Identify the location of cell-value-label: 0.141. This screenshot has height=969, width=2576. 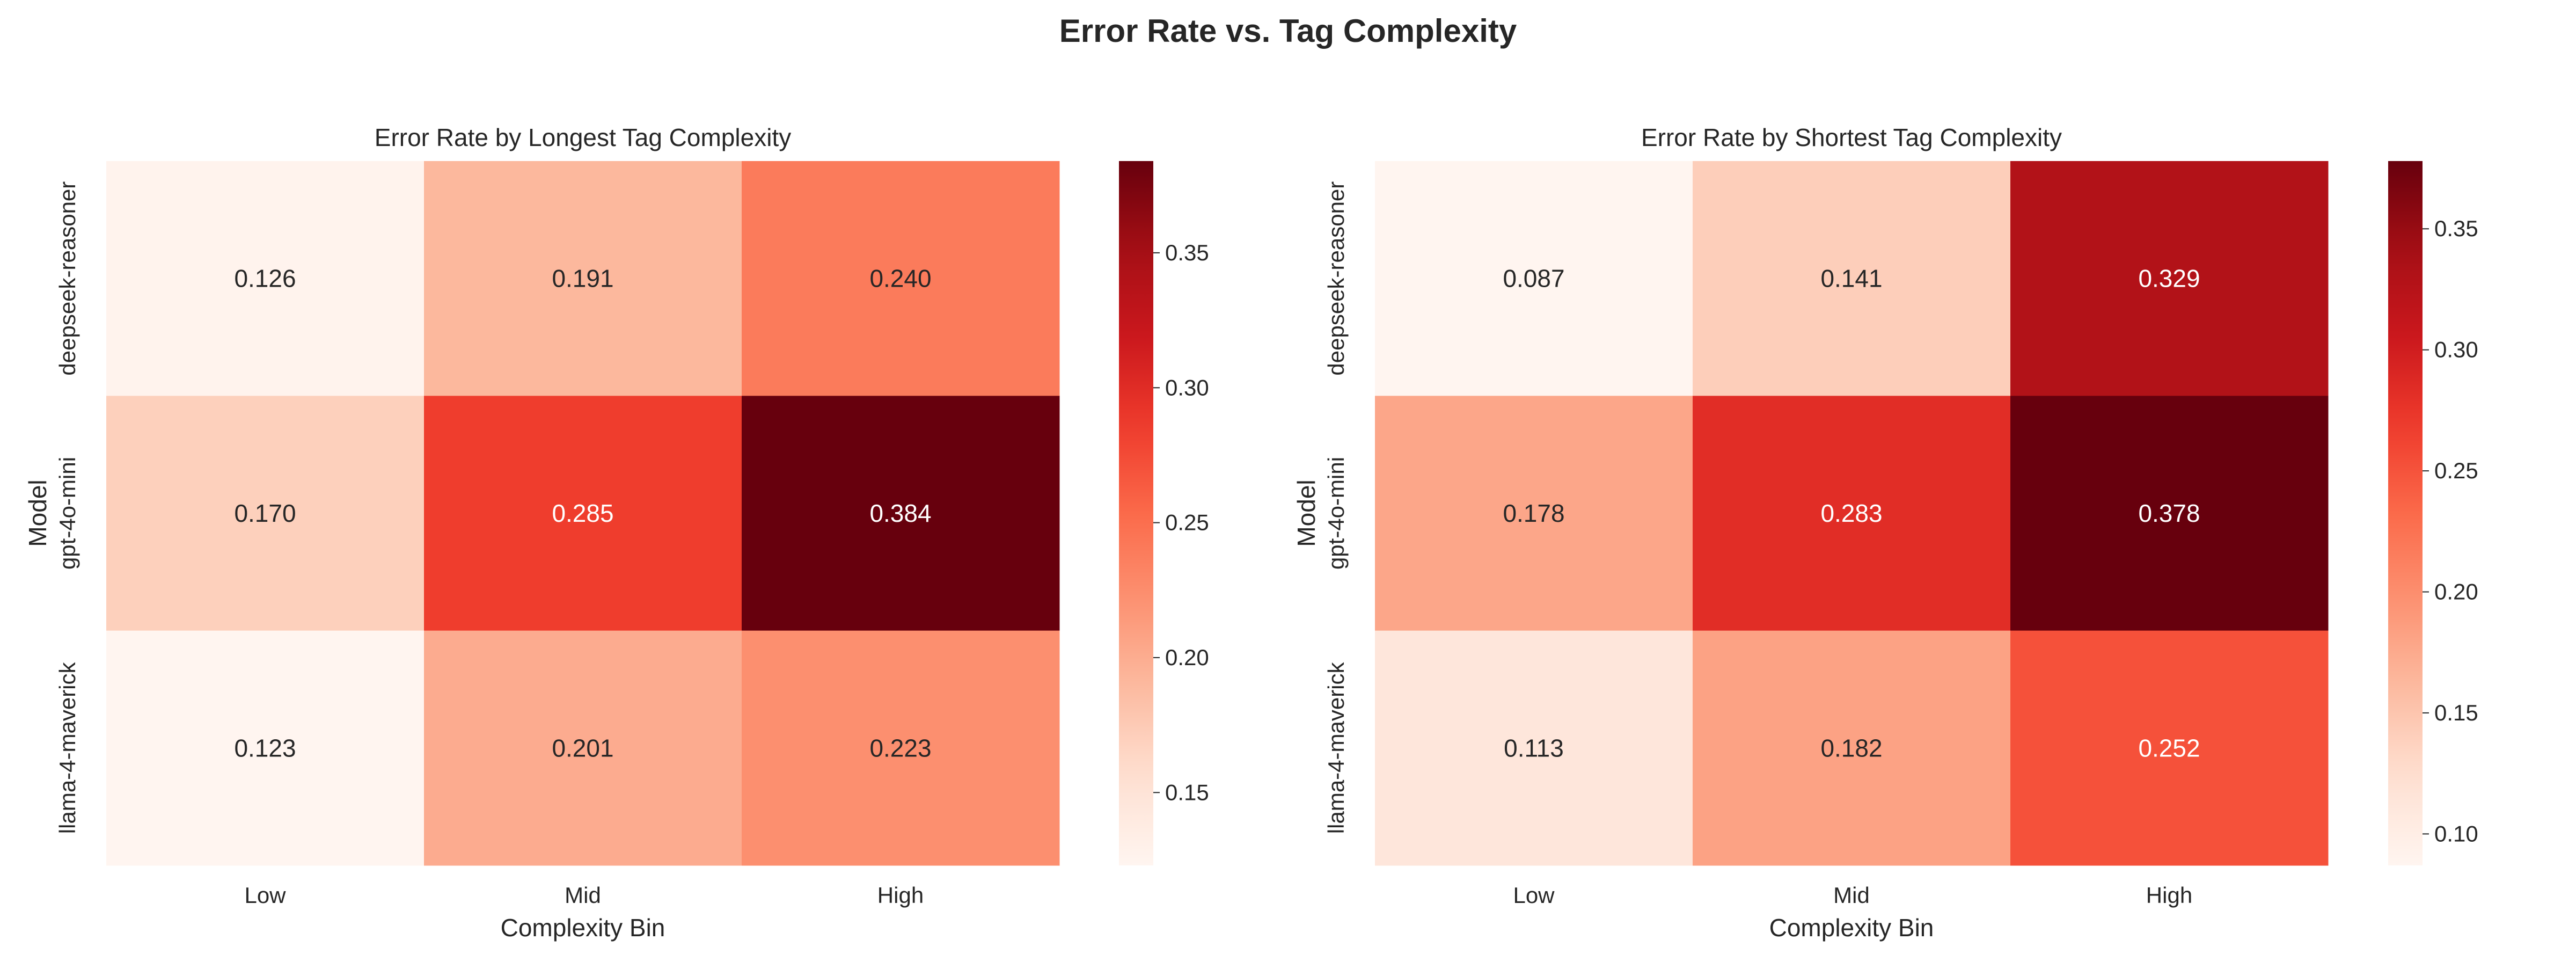
(1851, 279).